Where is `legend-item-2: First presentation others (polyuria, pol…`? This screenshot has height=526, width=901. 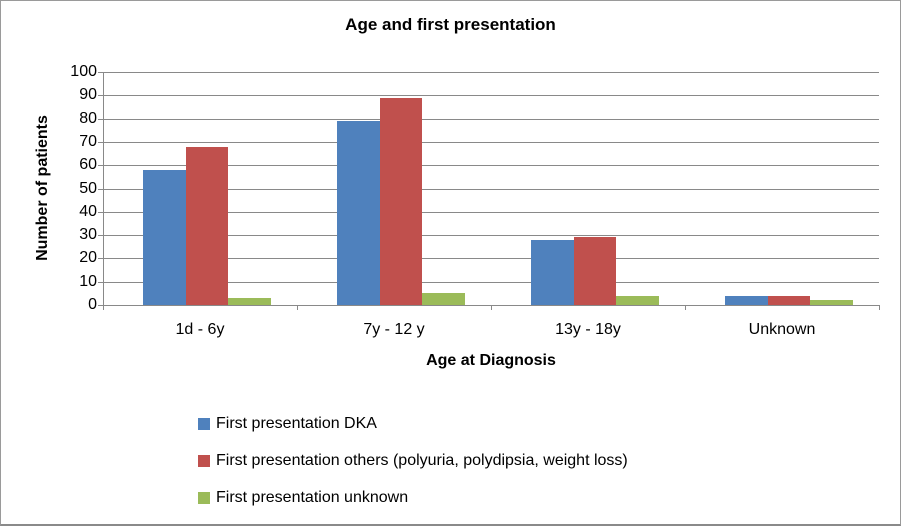
legend-item-2: First presentation others (polyuria, pol… is located at coordinates (413, 460).